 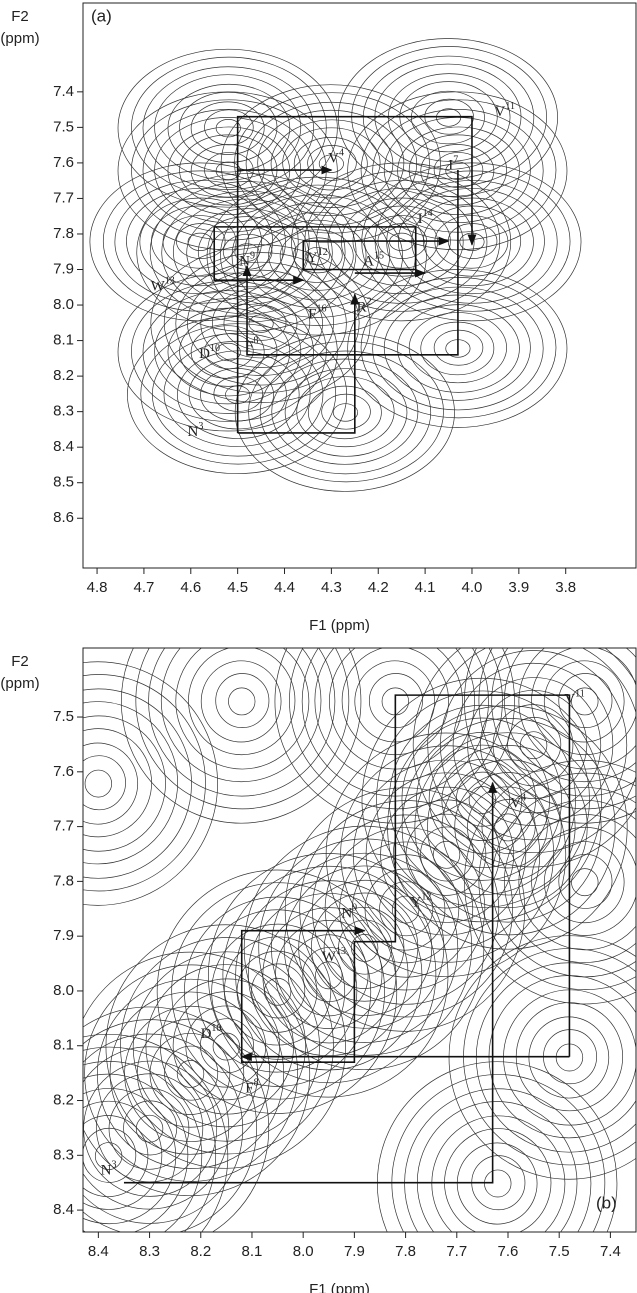 What do you see at coordinates (341, 951) in the screenshot?
I see `residue-number: 13` at bounding box center [341, 951].